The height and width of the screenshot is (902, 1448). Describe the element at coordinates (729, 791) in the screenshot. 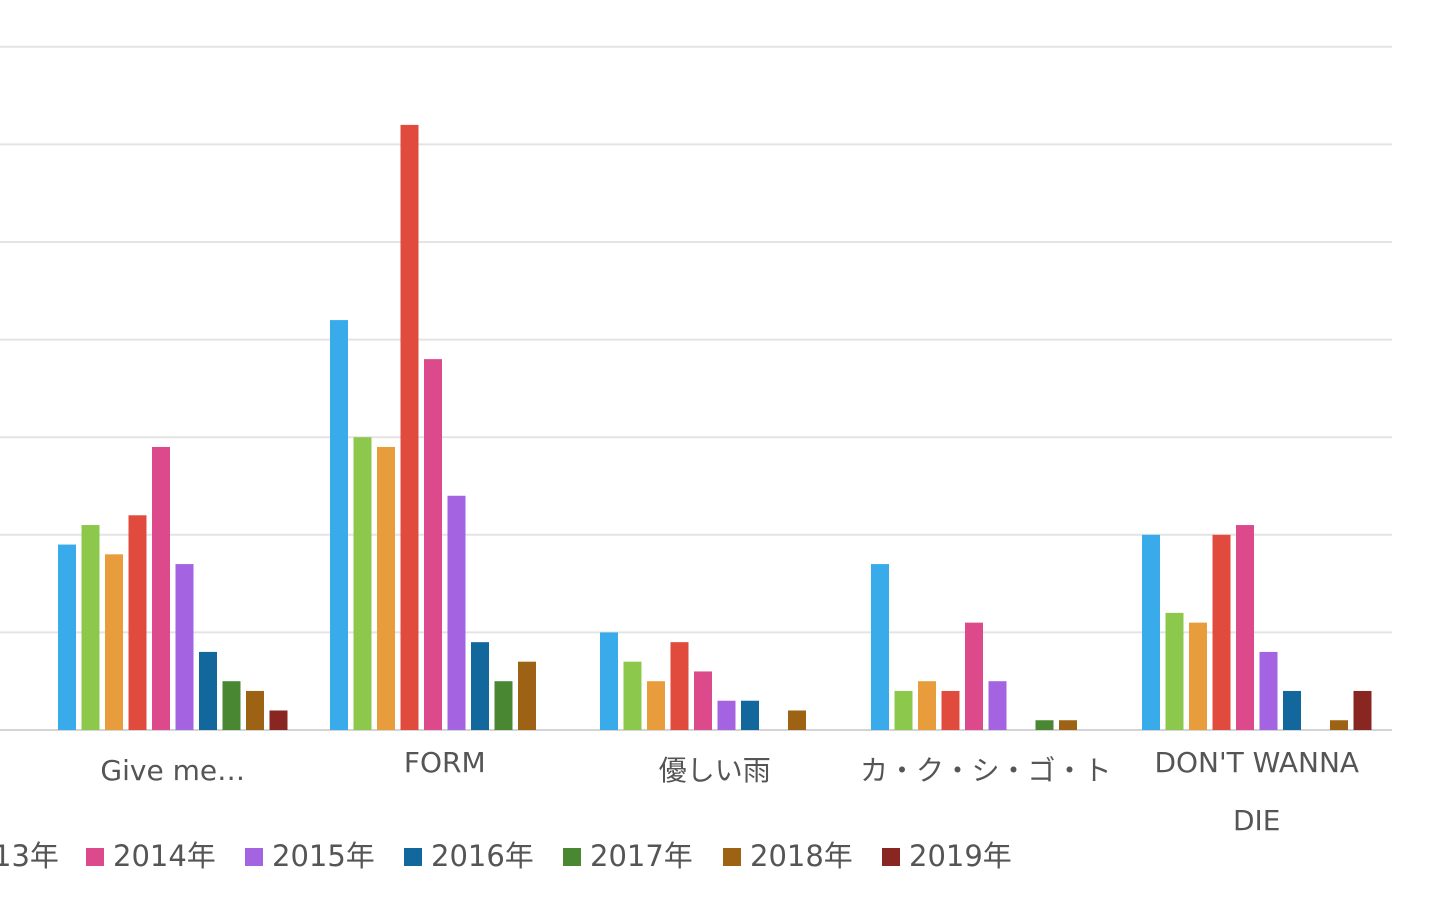

I see `x-tick-labels: Give me… FORM 優しい雨 カ・ク・シ・ゴ・ト DON'T WANNA DIE` at that location.